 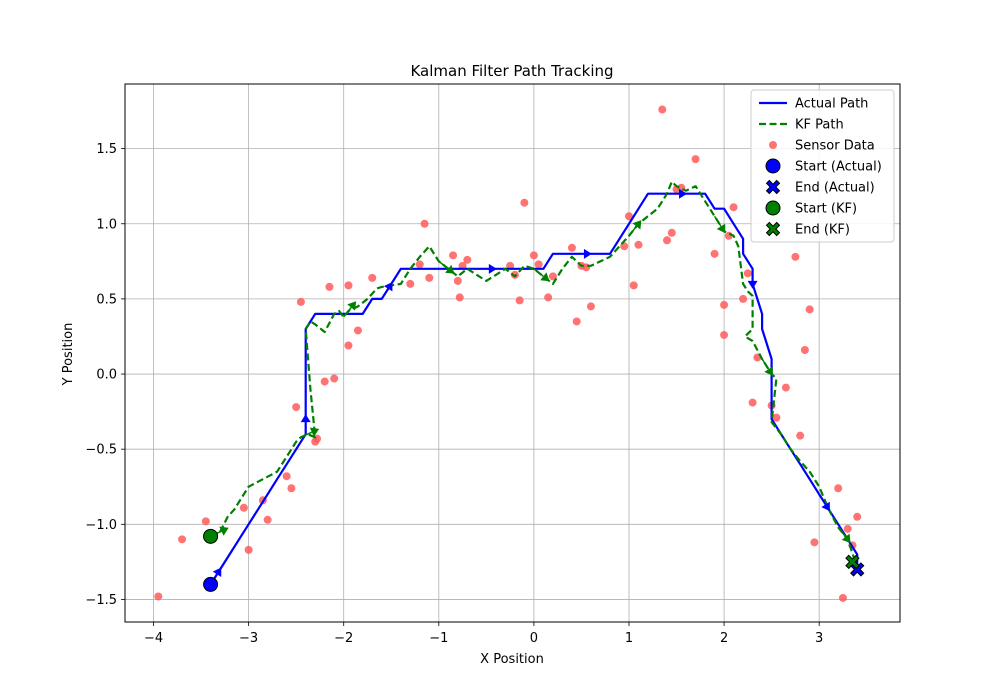 What do you see at coordinates (153, 638) in the screenshot?
I see `x-tick-label: −4` at bounding box center [153, 638].